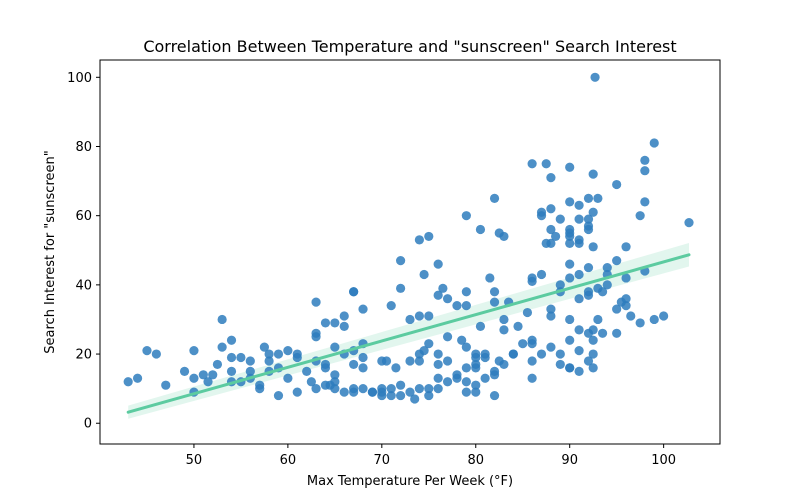  I want to click on x-tick-label: 70, so click(382, 460).